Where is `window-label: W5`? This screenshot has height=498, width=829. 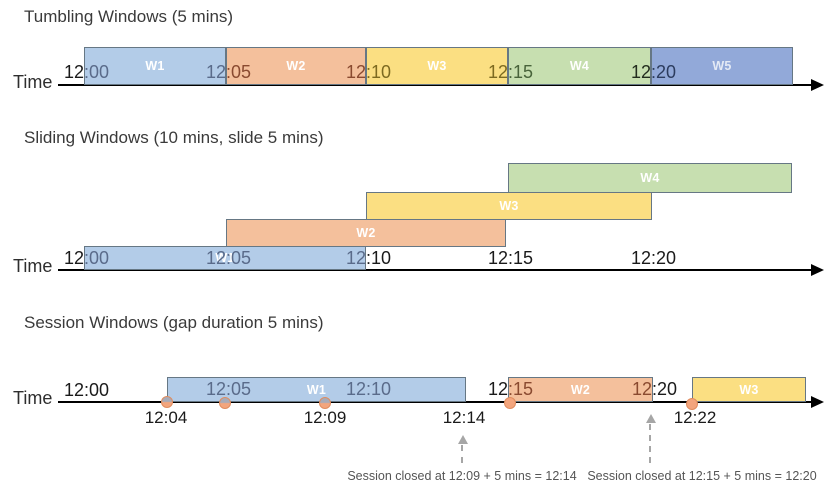 window-label: W5 is located at coordinates (722, 66).